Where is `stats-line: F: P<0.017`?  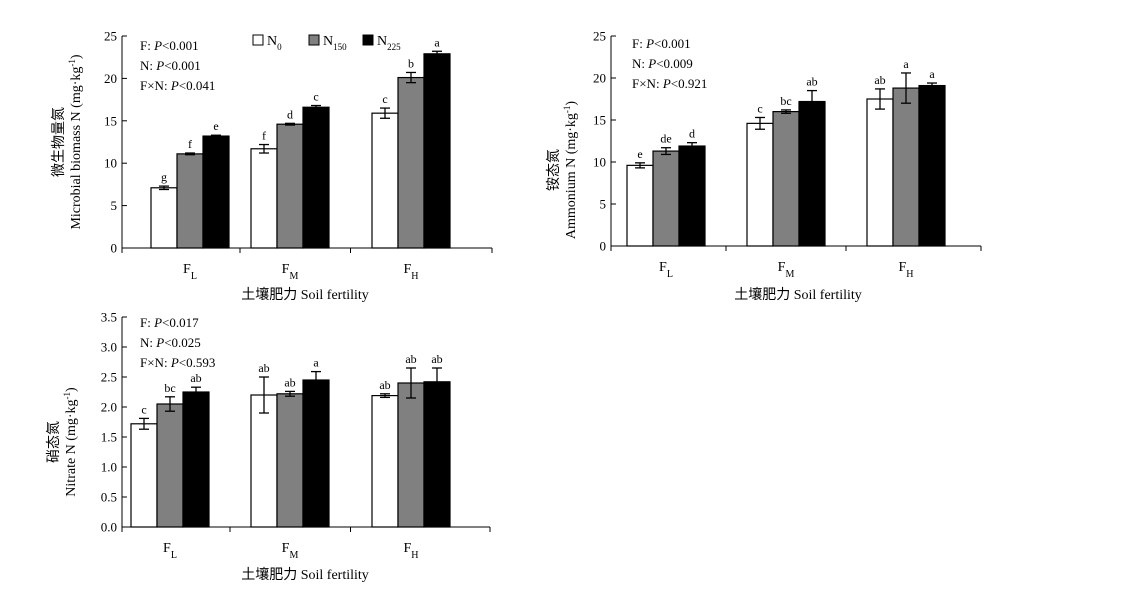 stats-line: F: P<0.017 is located at coordinates (169, 322).